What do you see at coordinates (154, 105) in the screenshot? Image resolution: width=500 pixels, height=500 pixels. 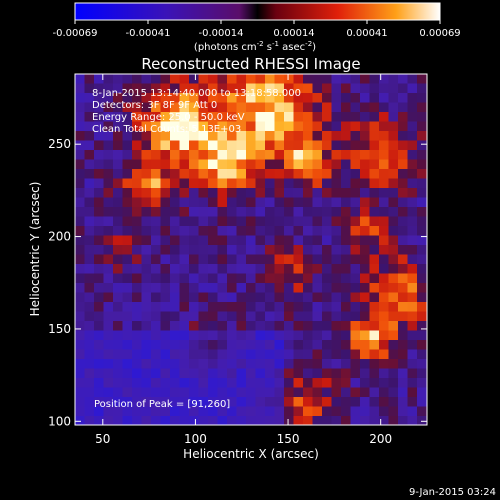 I see `annotation-detectors: Detectors: 3F 8F 9F Att 0` at bounding box center [154, 105].